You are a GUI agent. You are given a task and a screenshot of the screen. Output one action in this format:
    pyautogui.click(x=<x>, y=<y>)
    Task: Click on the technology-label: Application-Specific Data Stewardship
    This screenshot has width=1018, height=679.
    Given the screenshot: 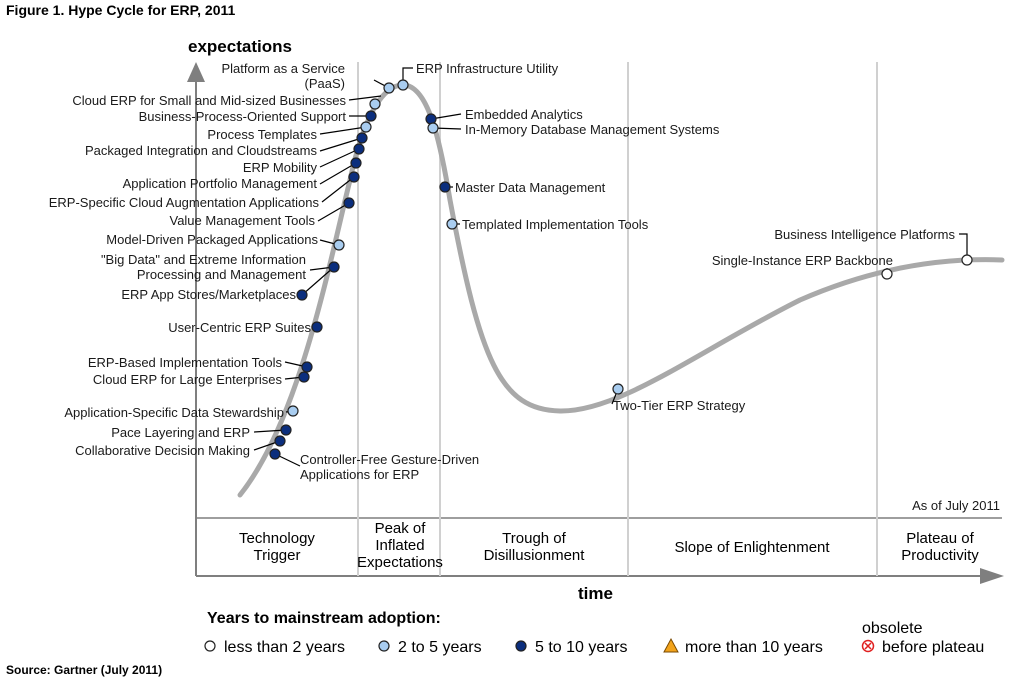 What is the action you would take?
    pyautogui.click(x=174, y=412)
    